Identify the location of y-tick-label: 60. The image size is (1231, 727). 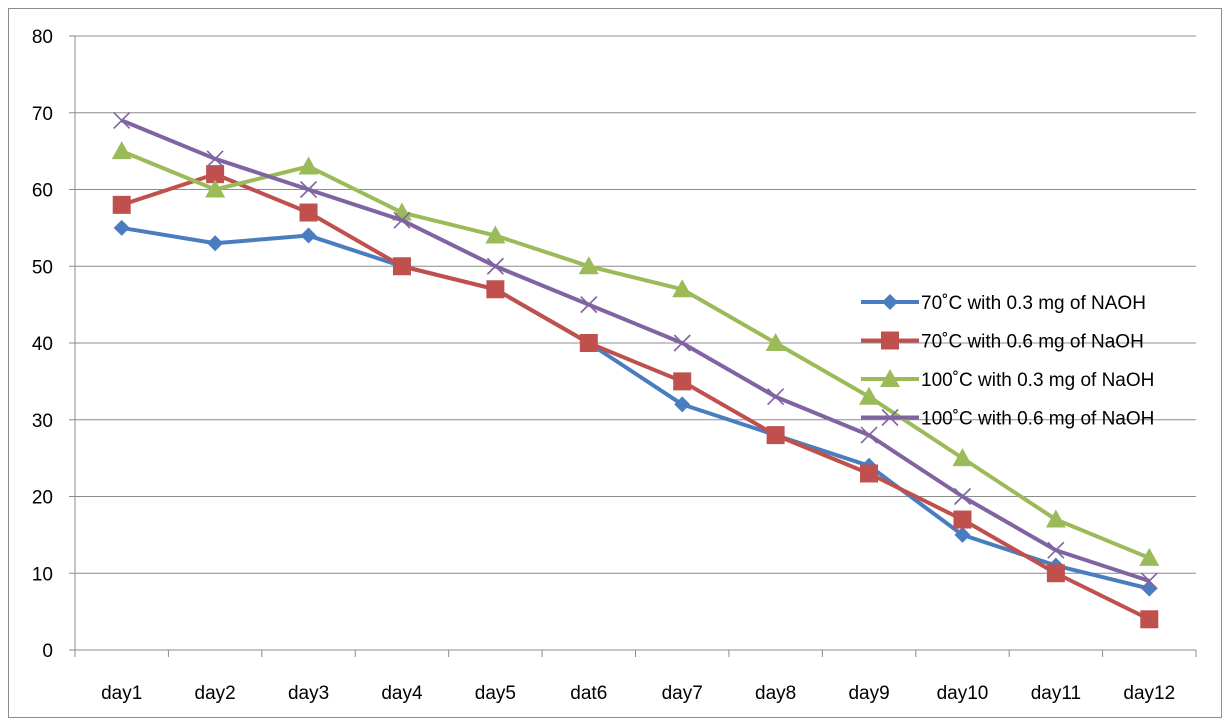
(42, 191).